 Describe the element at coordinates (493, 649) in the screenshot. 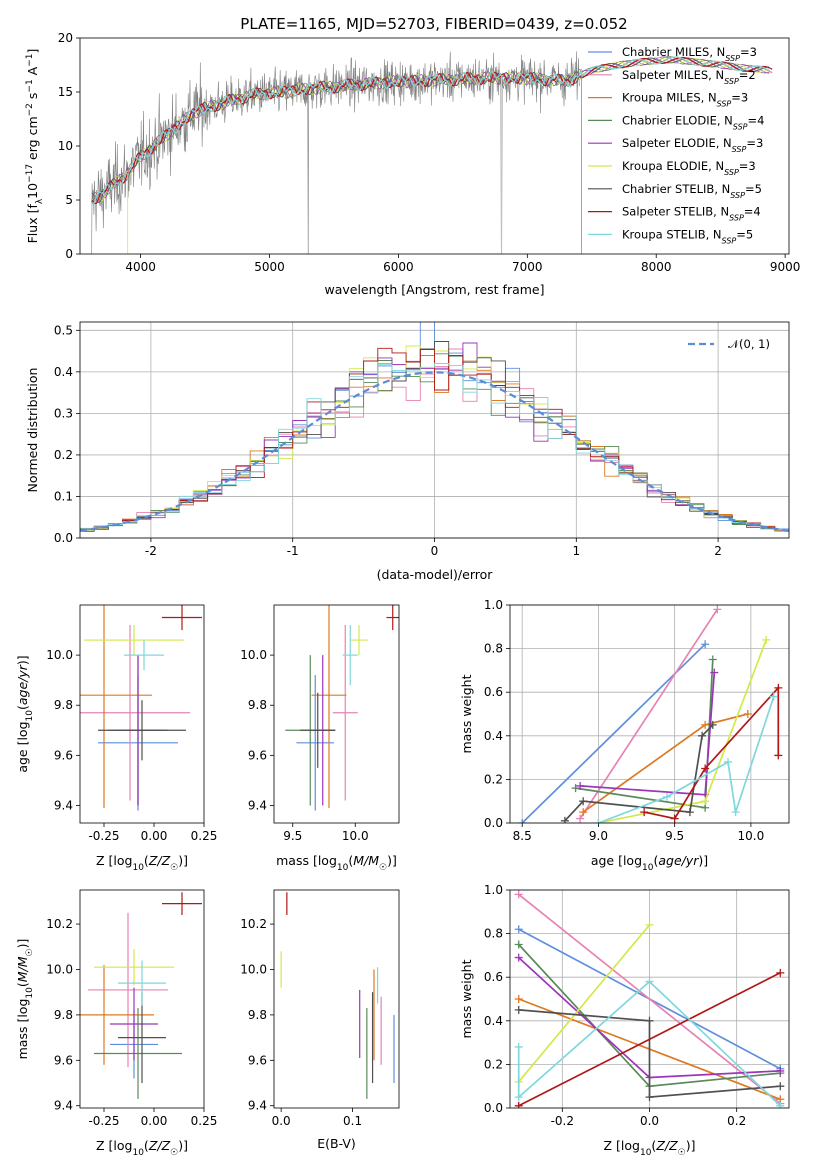

I see `y-tick-label: 0.8` at that location.